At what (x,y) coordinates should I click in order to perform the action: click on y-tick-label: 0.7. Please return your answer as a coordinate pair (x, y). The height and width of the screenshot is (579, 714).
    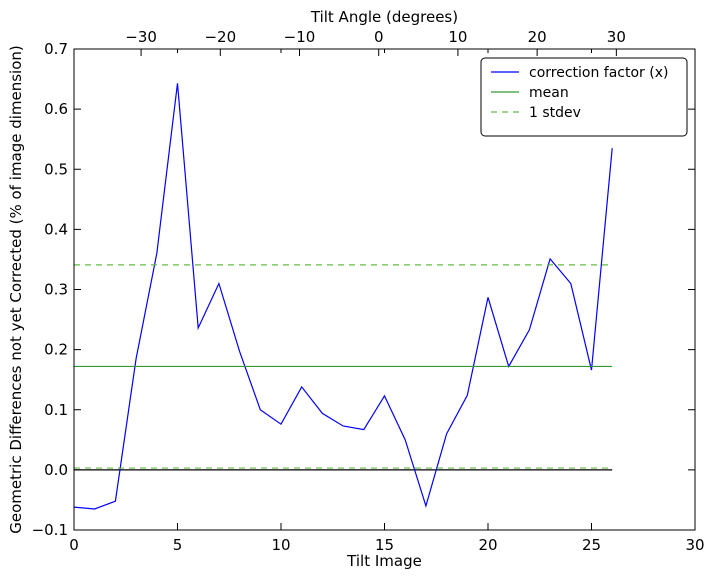
    Looking at the image, I should click on (56, 49).